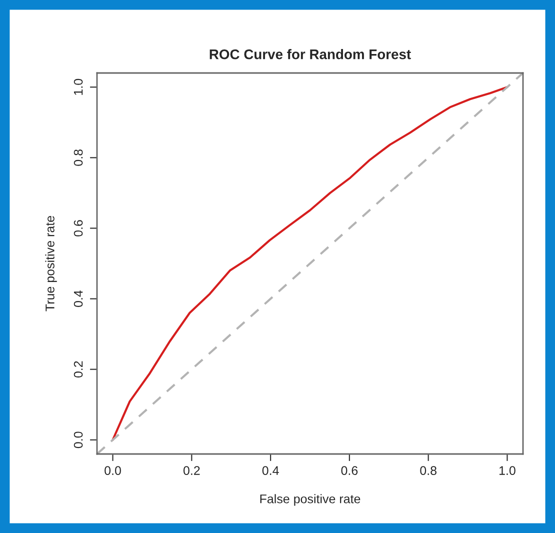 The image size is (555, 533). Describe the element at coordinates (310, 54) in the screenshot. I see `chart-title: ROC Curve for Random Forest` at that location.